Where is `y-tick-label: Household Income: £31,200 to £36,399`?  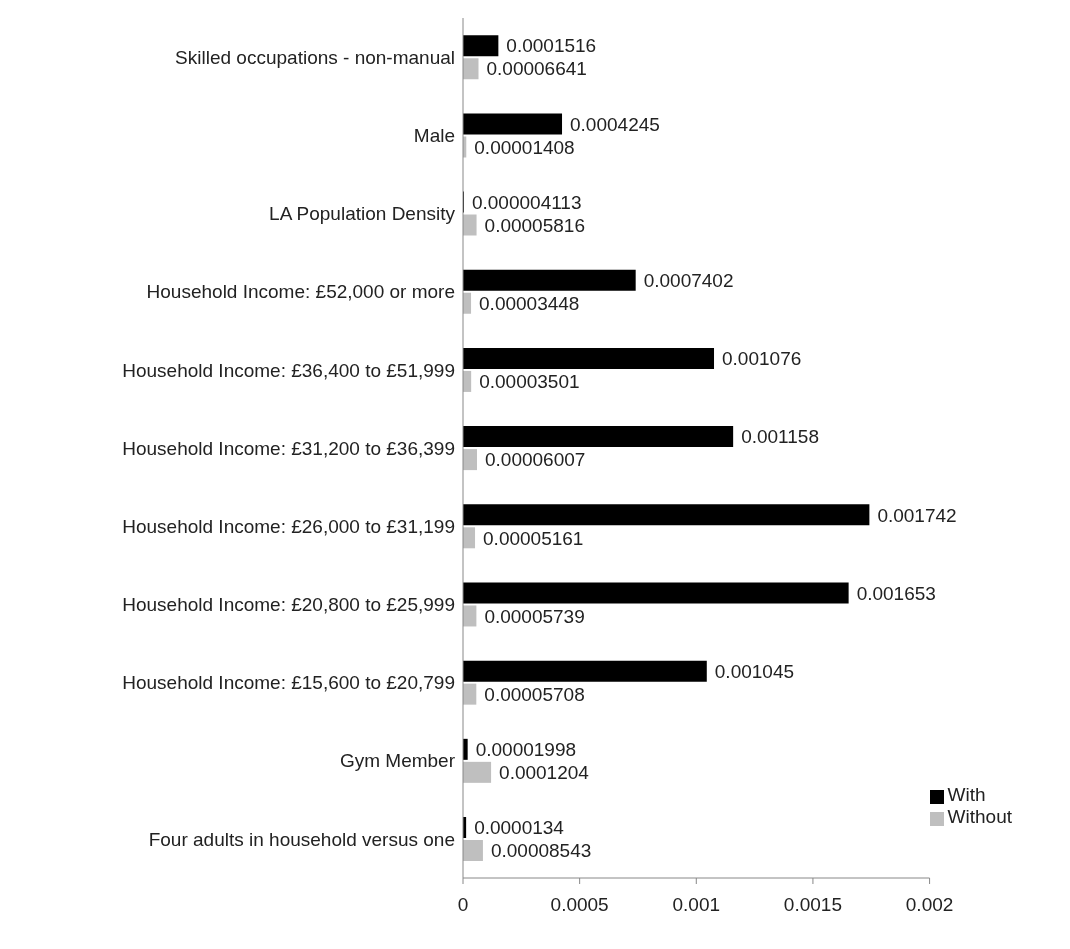
y-tick-label: Household Income: £31,200 to £36,399 is located at coordinates (288, 448).